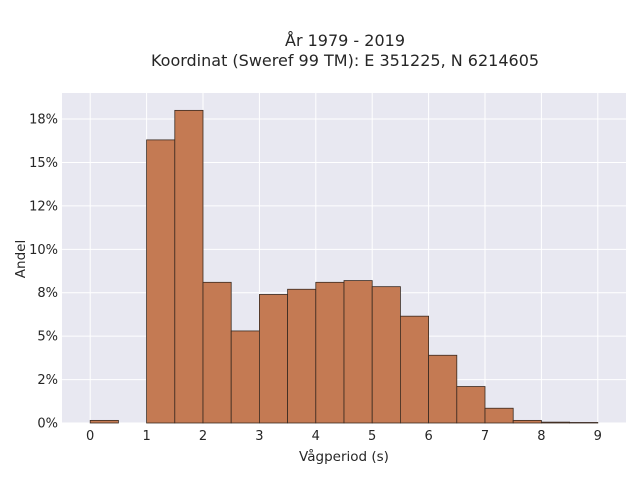  What do you see at coordinates (316, 436) in the screenshot?
I see `x-tick-label: 4` at bounding box center [316, 436].